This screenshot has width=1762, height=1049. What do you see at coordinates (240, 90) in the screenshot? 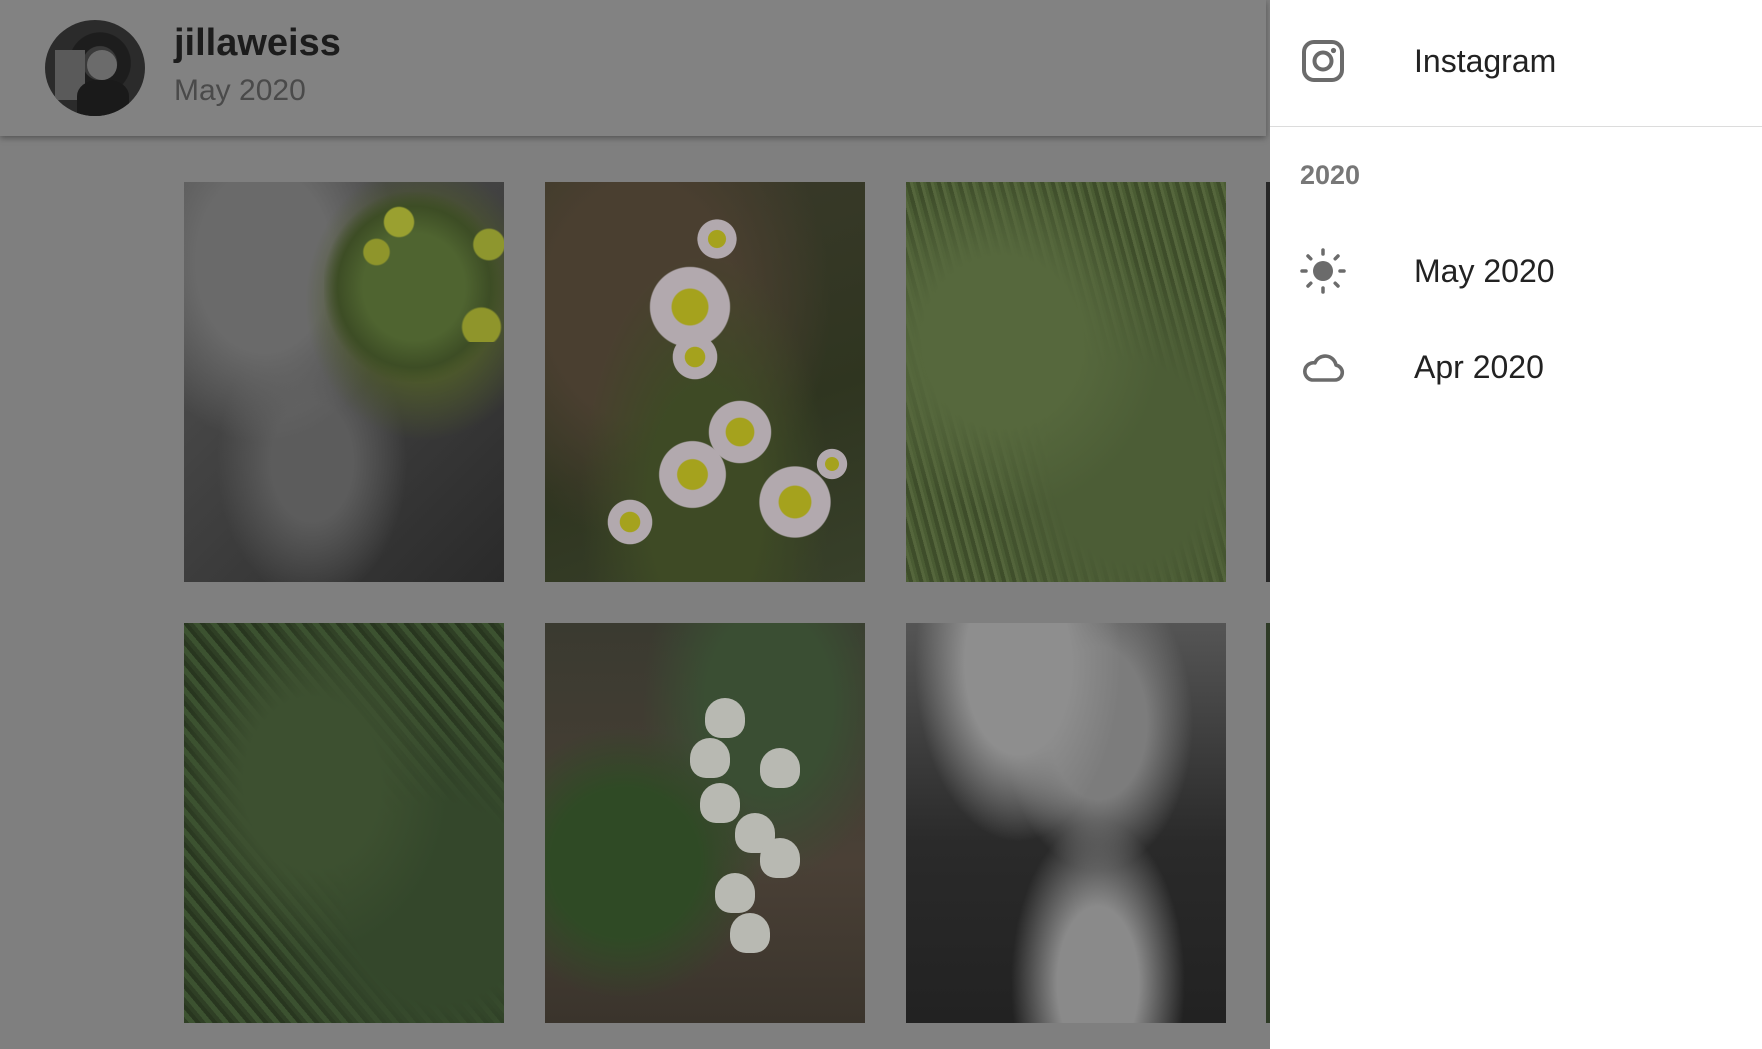
I see `current-month: May 2020` at bounding box center [240, 90].